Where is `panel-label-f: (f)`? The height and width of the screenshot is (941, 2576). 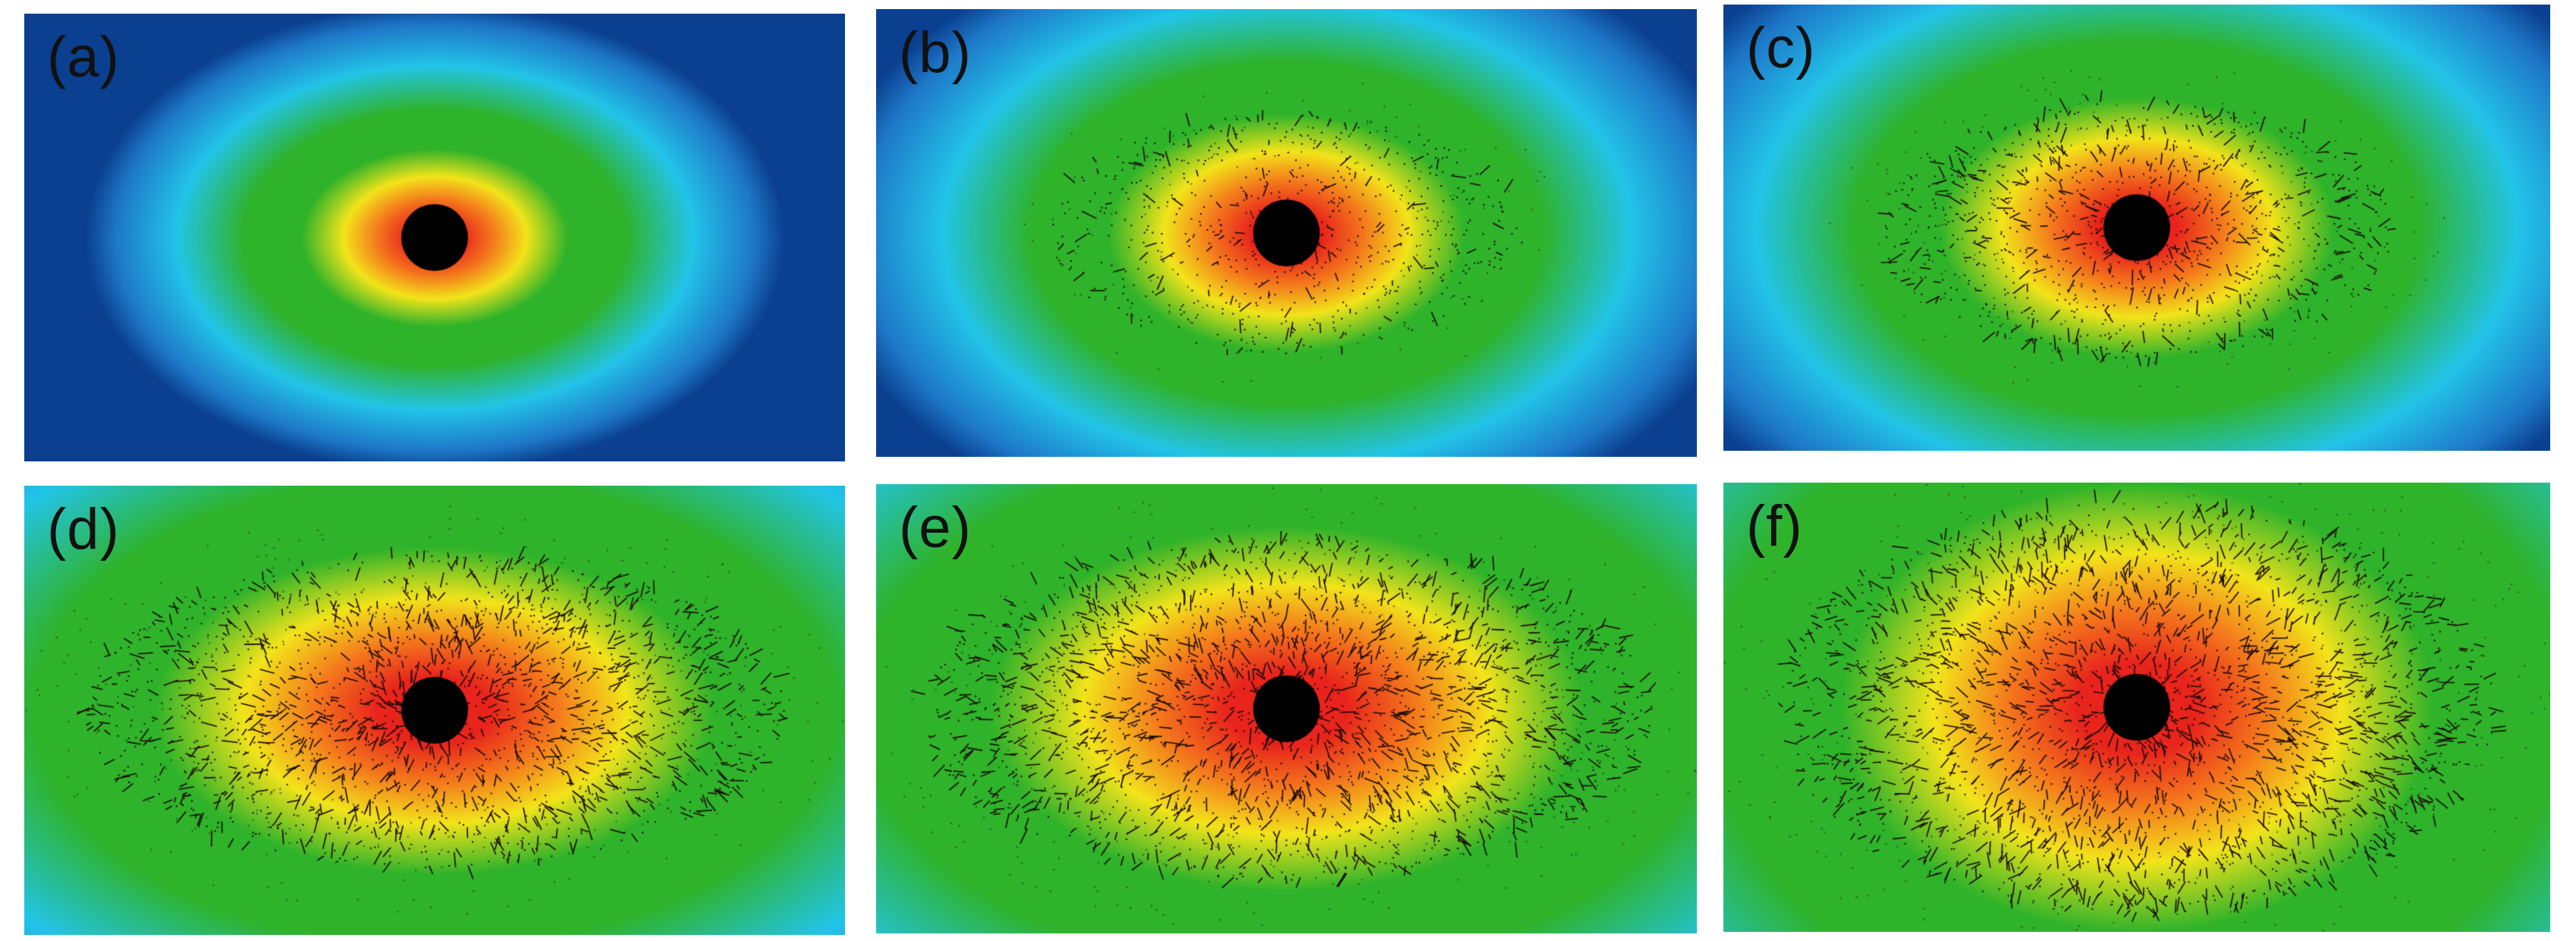 panel-label-f: (f) is located at coordinates (1774, 526).